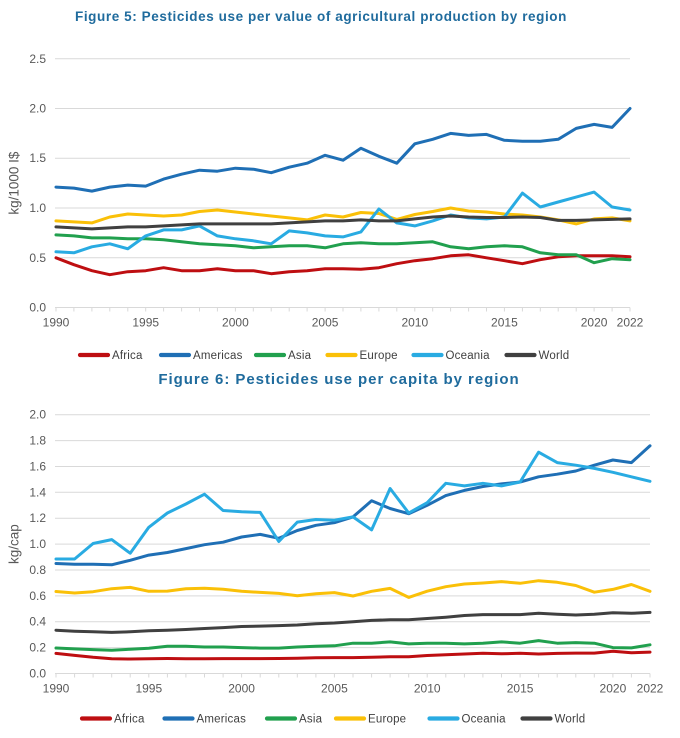  I want to click on svg-text: kg/cap, so click(14, 544).